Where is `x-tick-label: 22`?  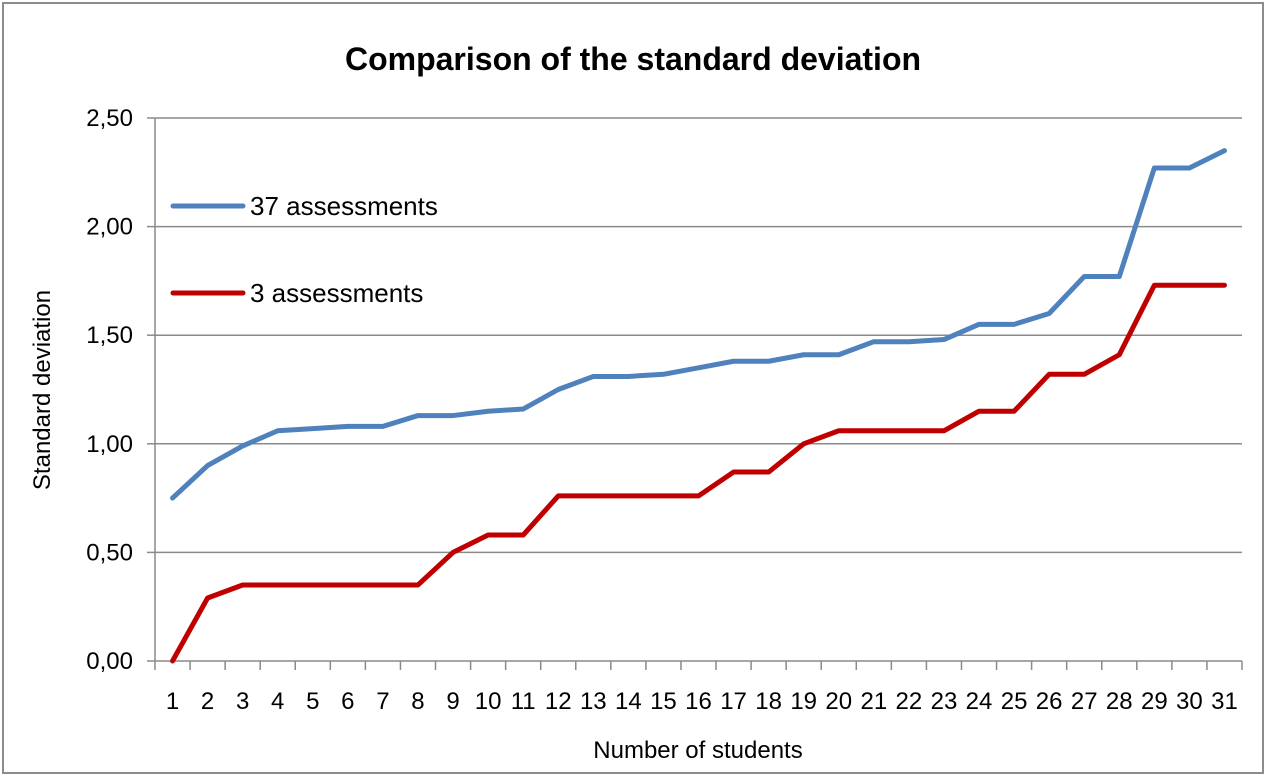
x-tick-label: 22 is located at coordinates (909, 701).